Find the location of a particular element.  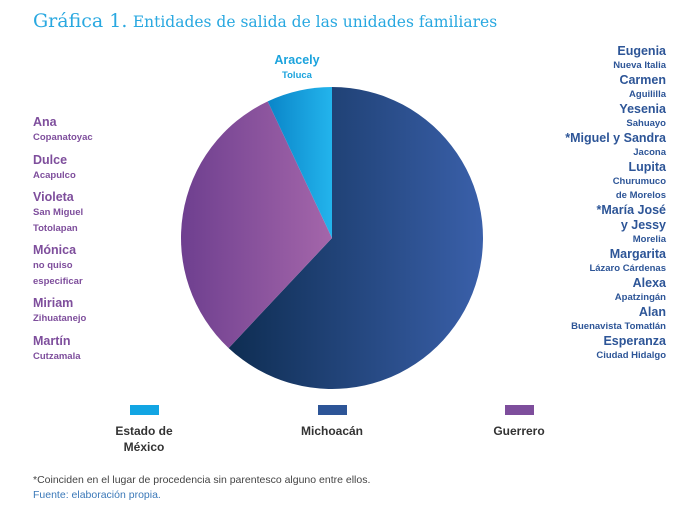

legend-label-estado-de-mexico: Estado de México is located at coordinates (144, 439).